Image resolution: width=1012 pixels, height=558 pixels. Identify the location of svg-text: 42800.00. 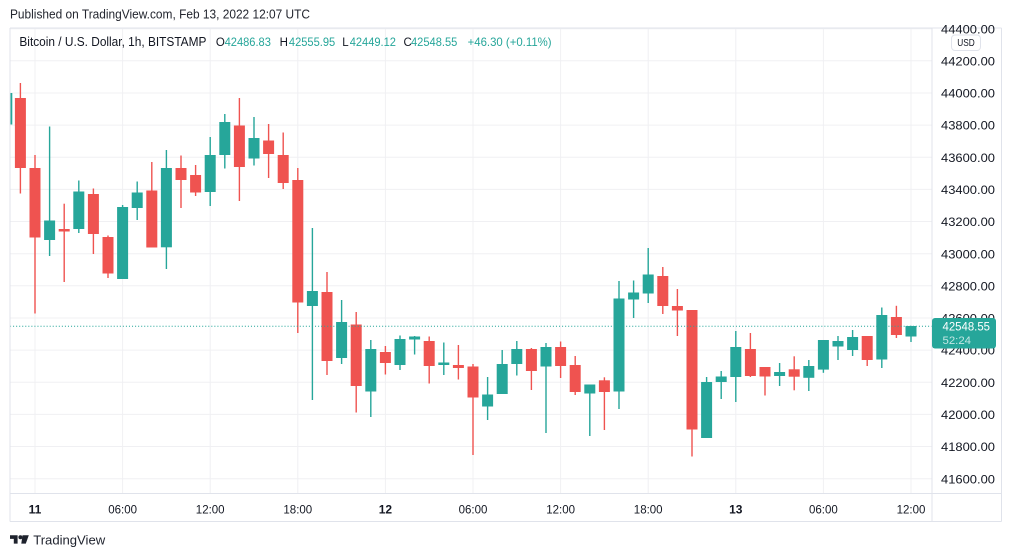
(968, 286).